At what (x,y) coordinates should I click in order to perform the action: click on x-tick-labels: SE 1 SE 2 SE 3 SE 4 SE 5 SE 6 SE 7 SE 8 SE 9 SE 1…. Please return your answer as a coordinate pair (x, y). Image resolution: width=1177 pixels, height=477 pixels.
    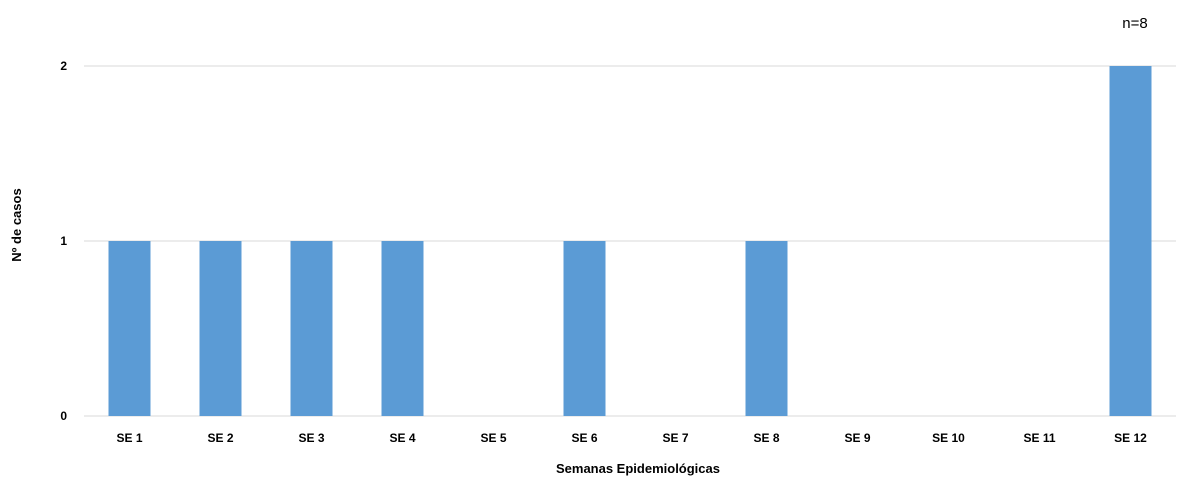
    Looking at the image, I should click on (631, 438).